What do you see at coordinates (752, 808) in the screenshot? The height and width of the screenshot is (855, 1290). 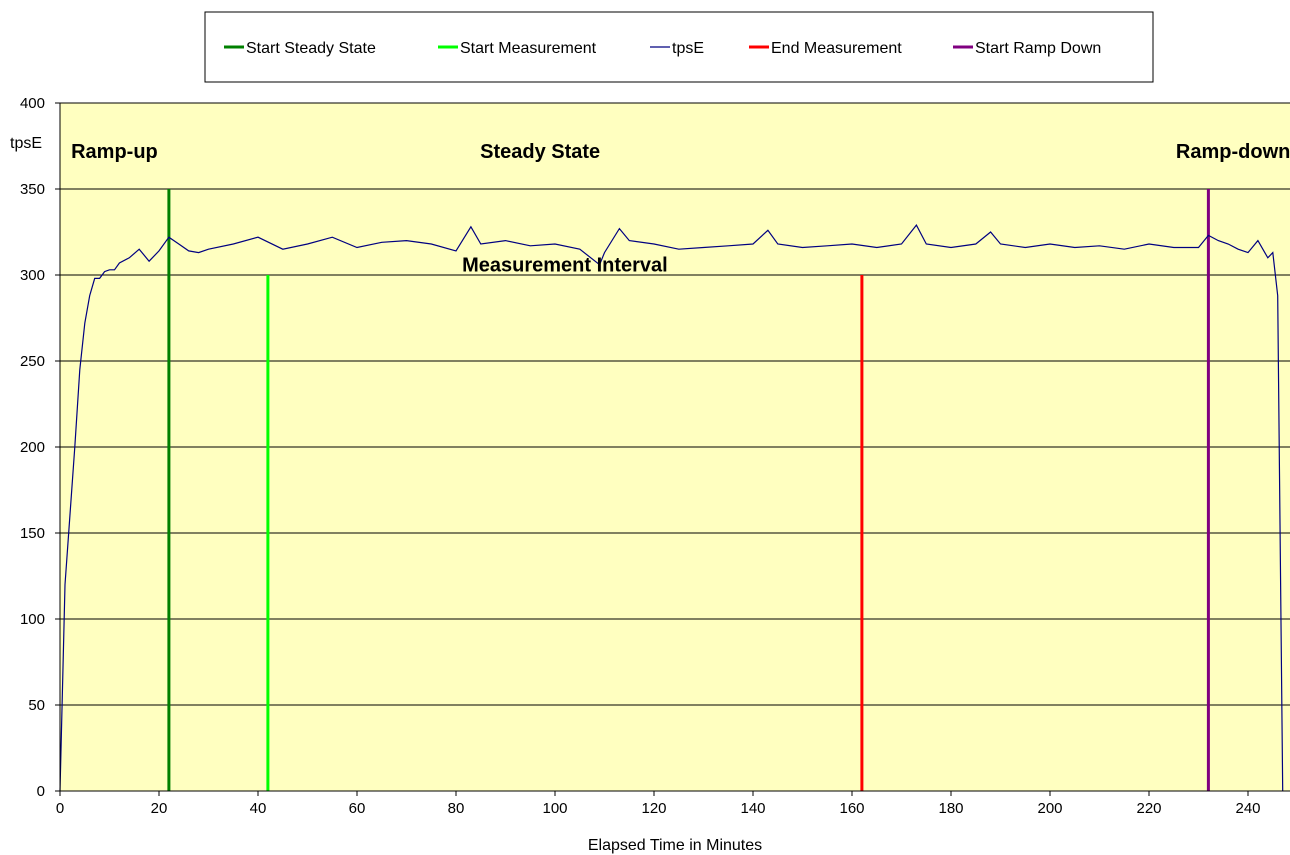 I see `x-tick-label: 140` at bounding box center [752, 808].